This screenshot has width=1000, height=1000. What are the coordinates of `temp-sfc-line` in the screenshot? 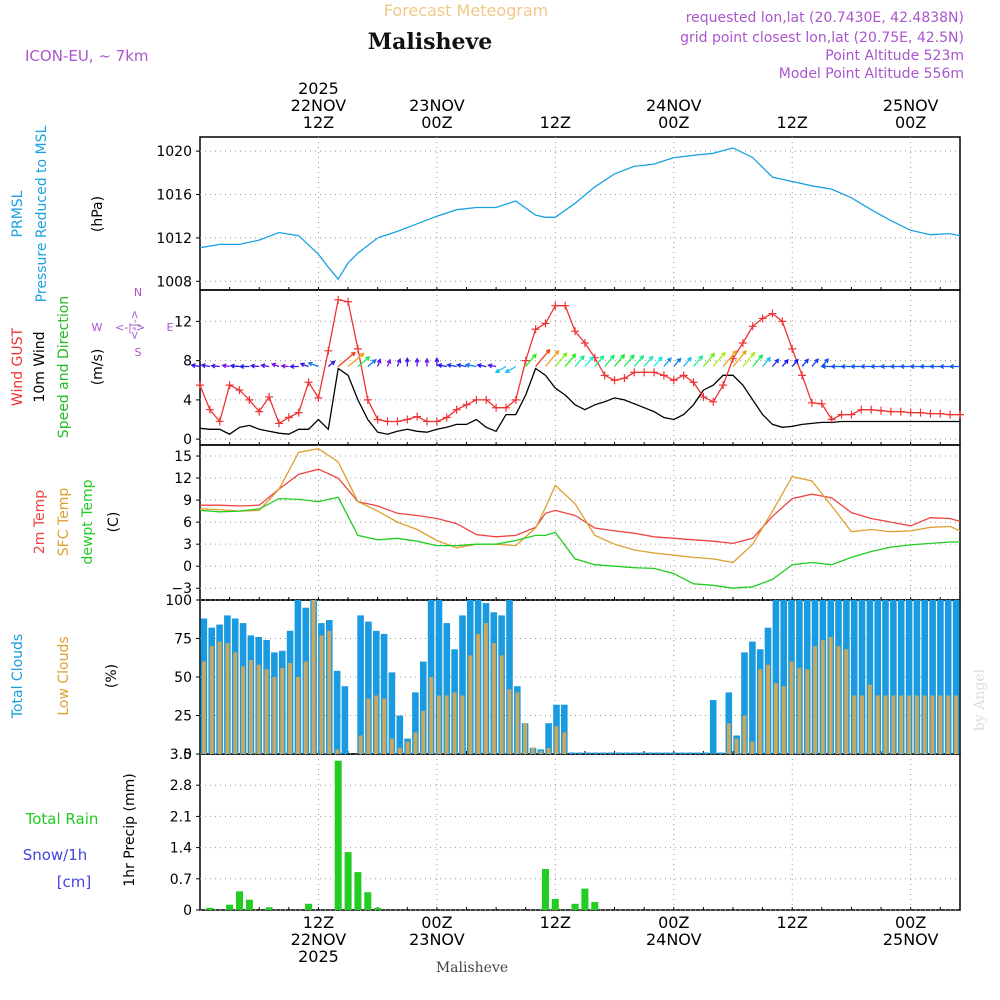 It's located at (580, 506).